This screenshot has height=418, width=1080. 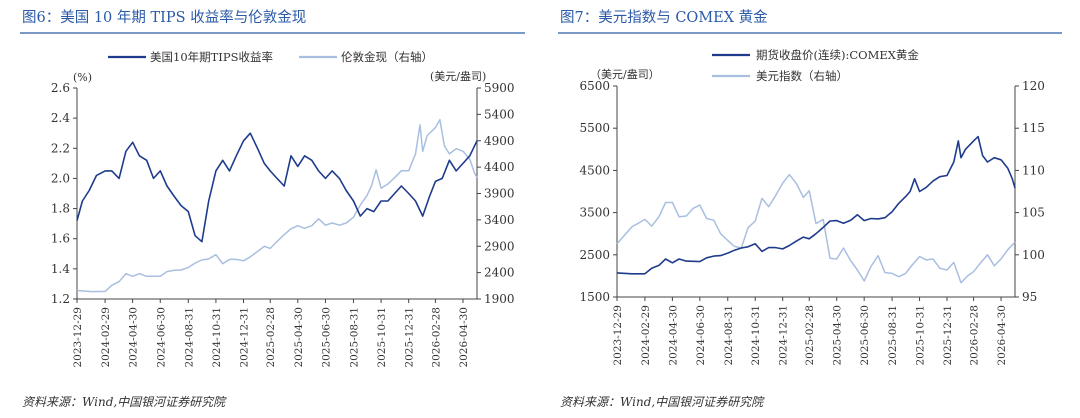 I want to click on right-chart-x-tick-label: 2024-04-30, so click(x=673, y=335).